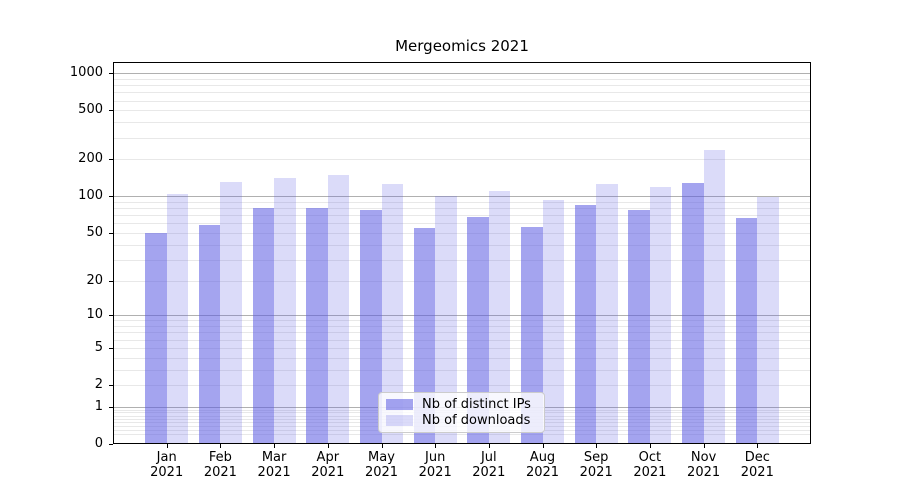 The width and height of the screenshot is (900, 500). I want to click on legend-item-distinct-ips: Nb of distinct IPs, so click(461, 404).